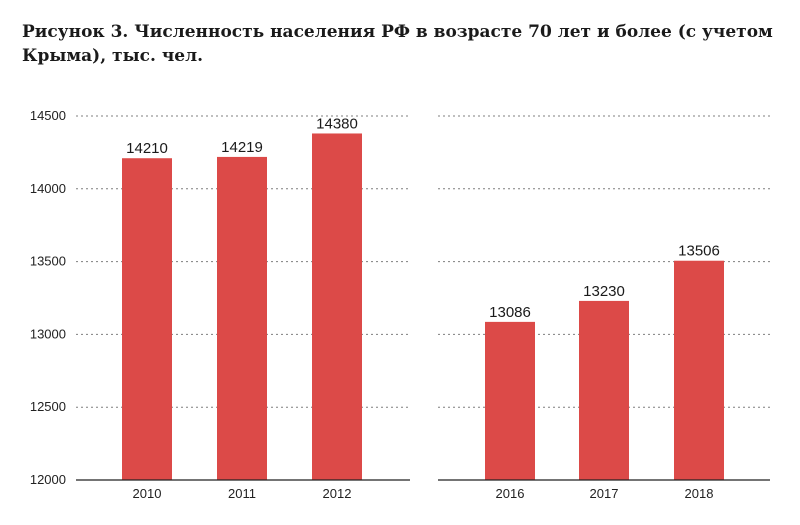  What do you see at coordinates (48, 188) in the screenshot?
I see `y-tick-label: 14000` at bounding box center [48, 188].